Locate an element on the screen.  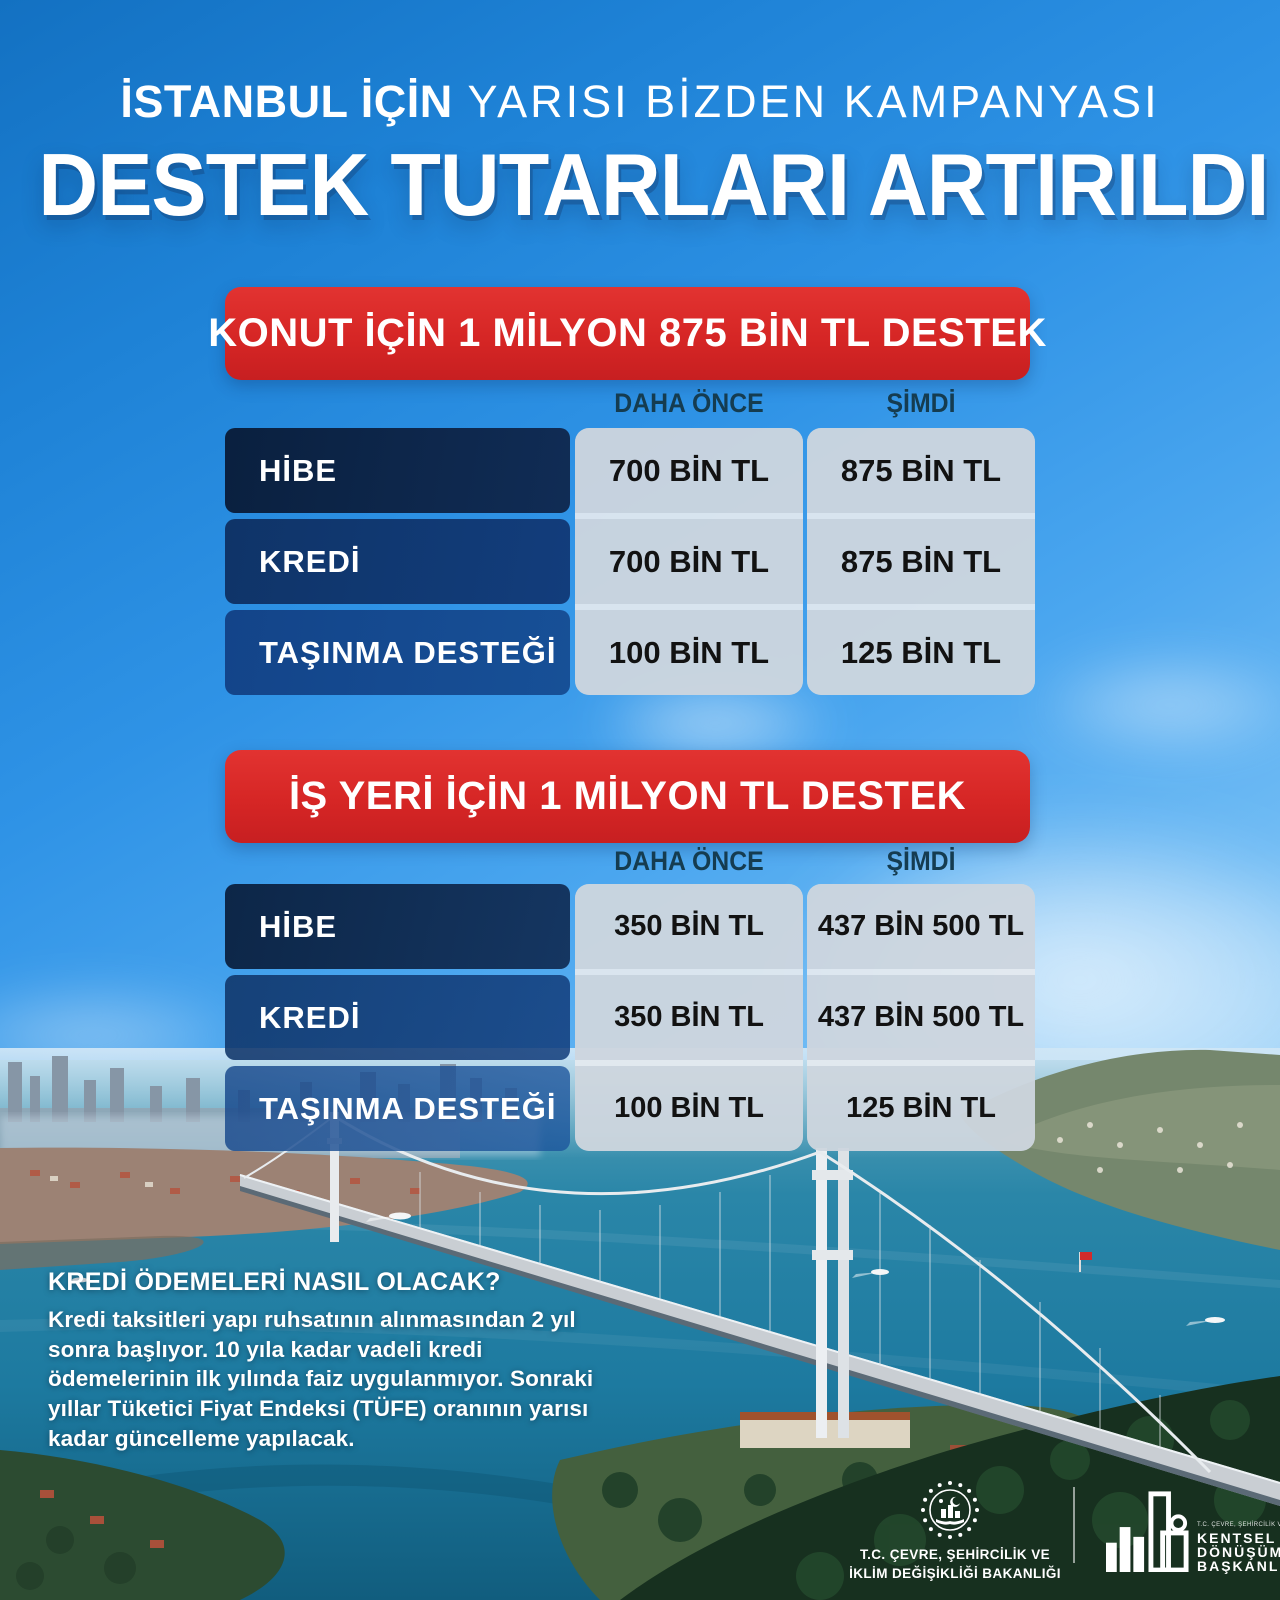
ministry-emblem-logo is located at coordinates (950, 1510).